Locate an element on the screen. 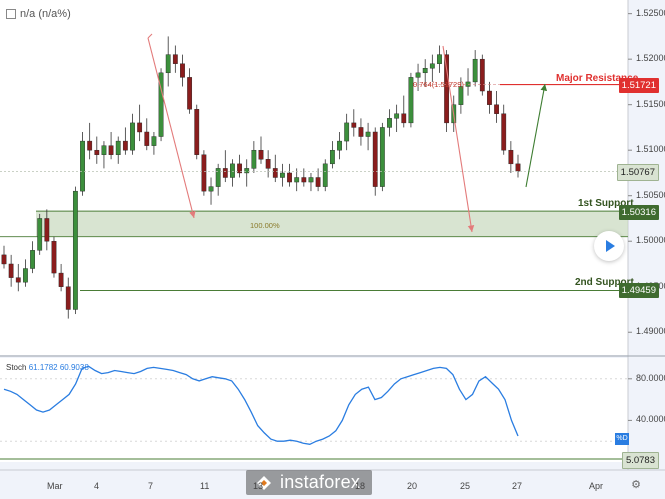 This screenshot has width=665, height=499. first-support-price: 1.50316 is located at coordinates (638, 213).